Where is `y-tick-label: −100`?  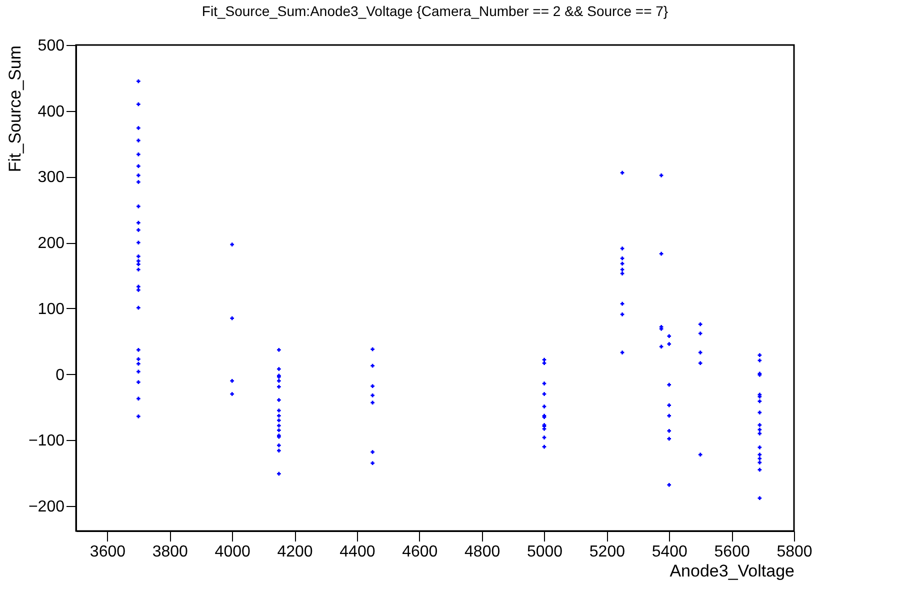
y-tick-label: −100 is located at coordinates (46, 441).